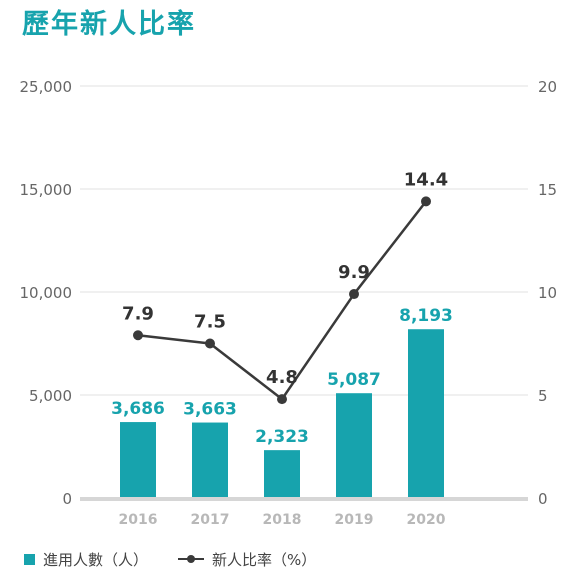  What do you see at coordinates (282, 520) in the screenshot?
I see `x-tick-label: 2018` at bounding box center [282, 520].